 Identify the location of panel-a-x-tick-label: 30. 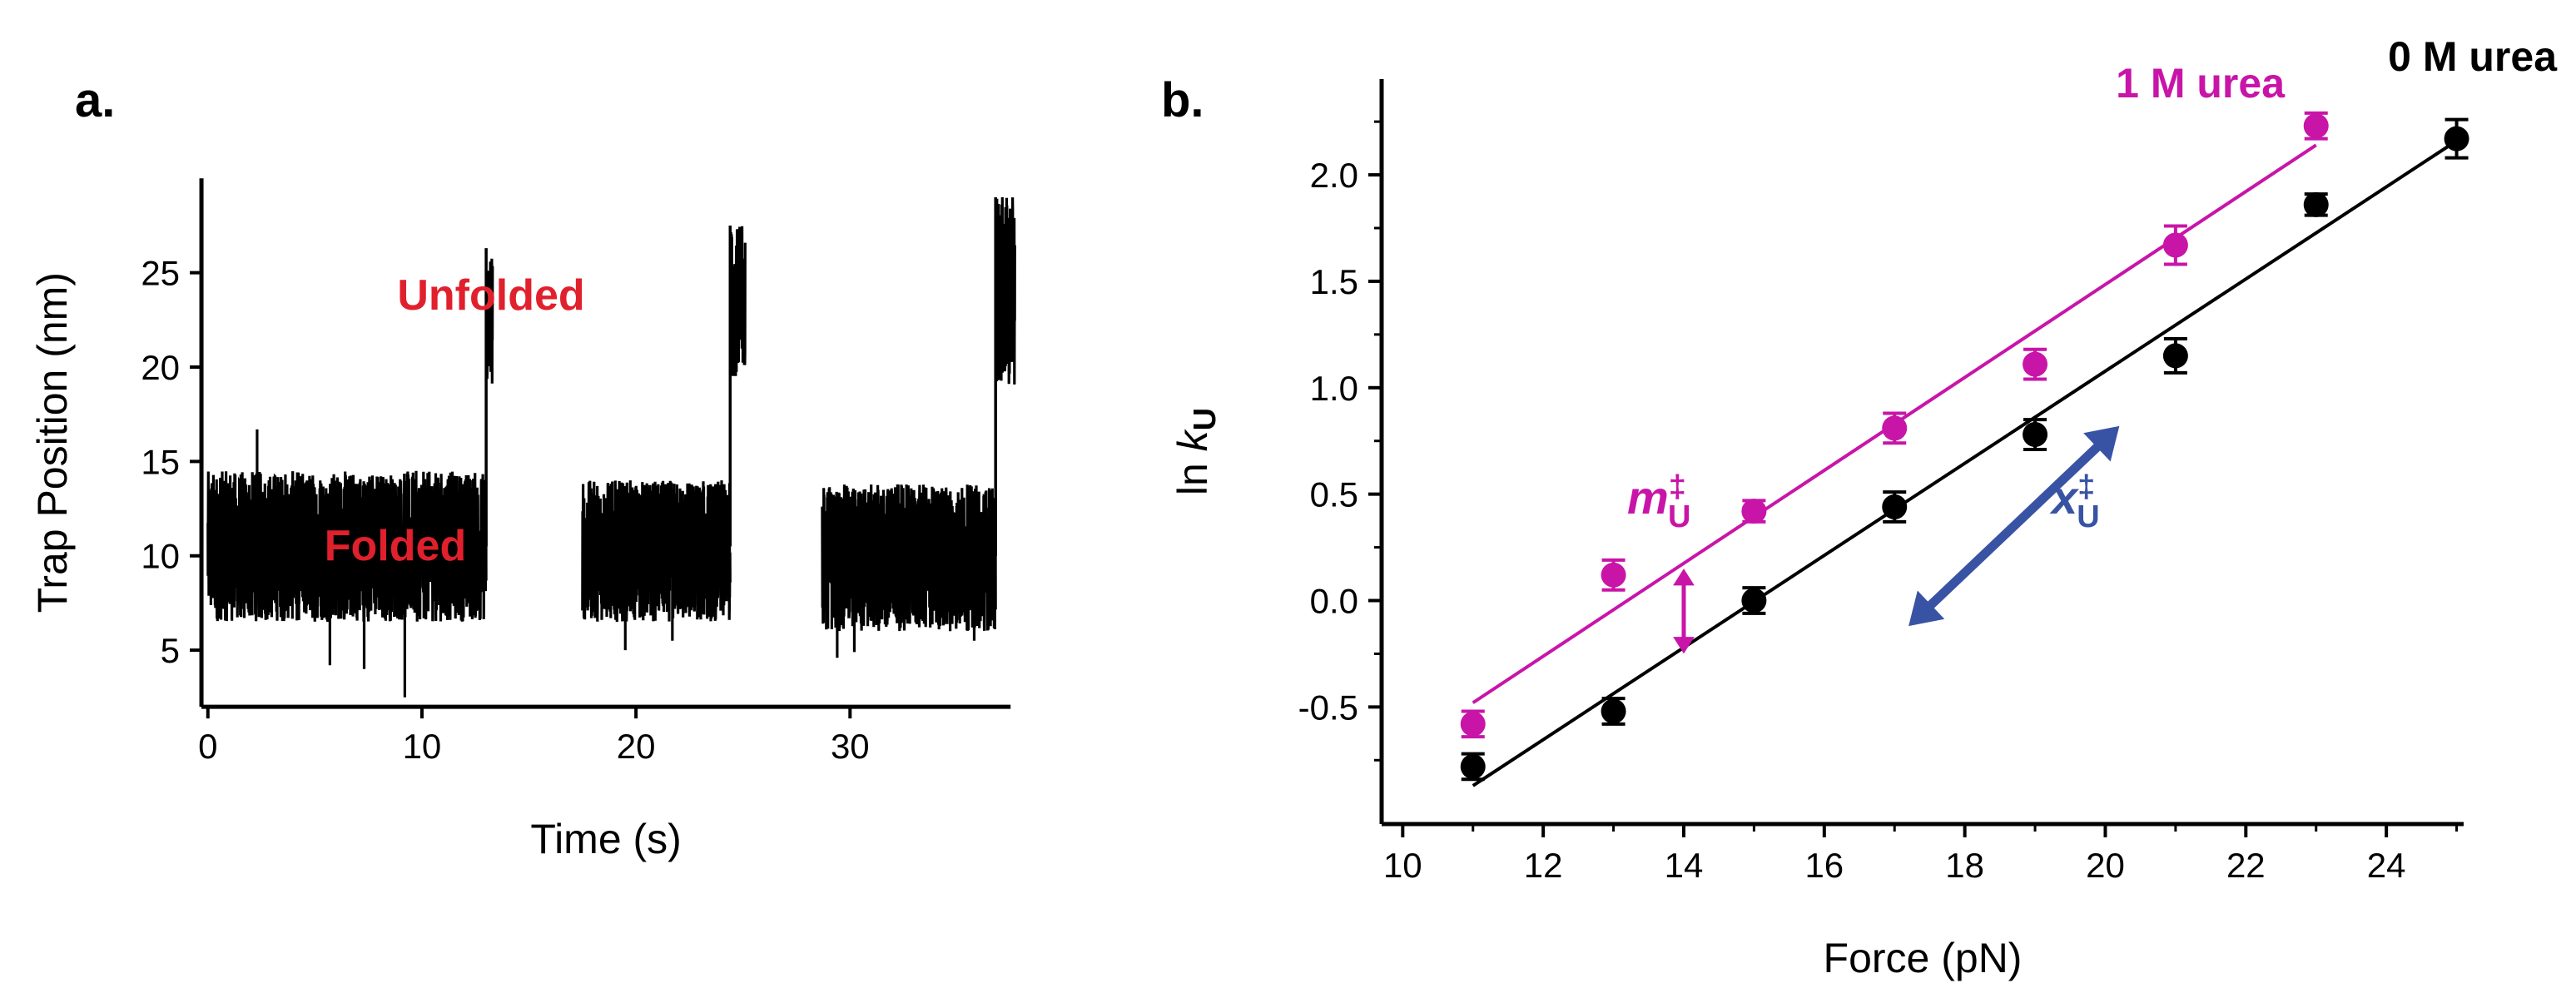
(850, 746).